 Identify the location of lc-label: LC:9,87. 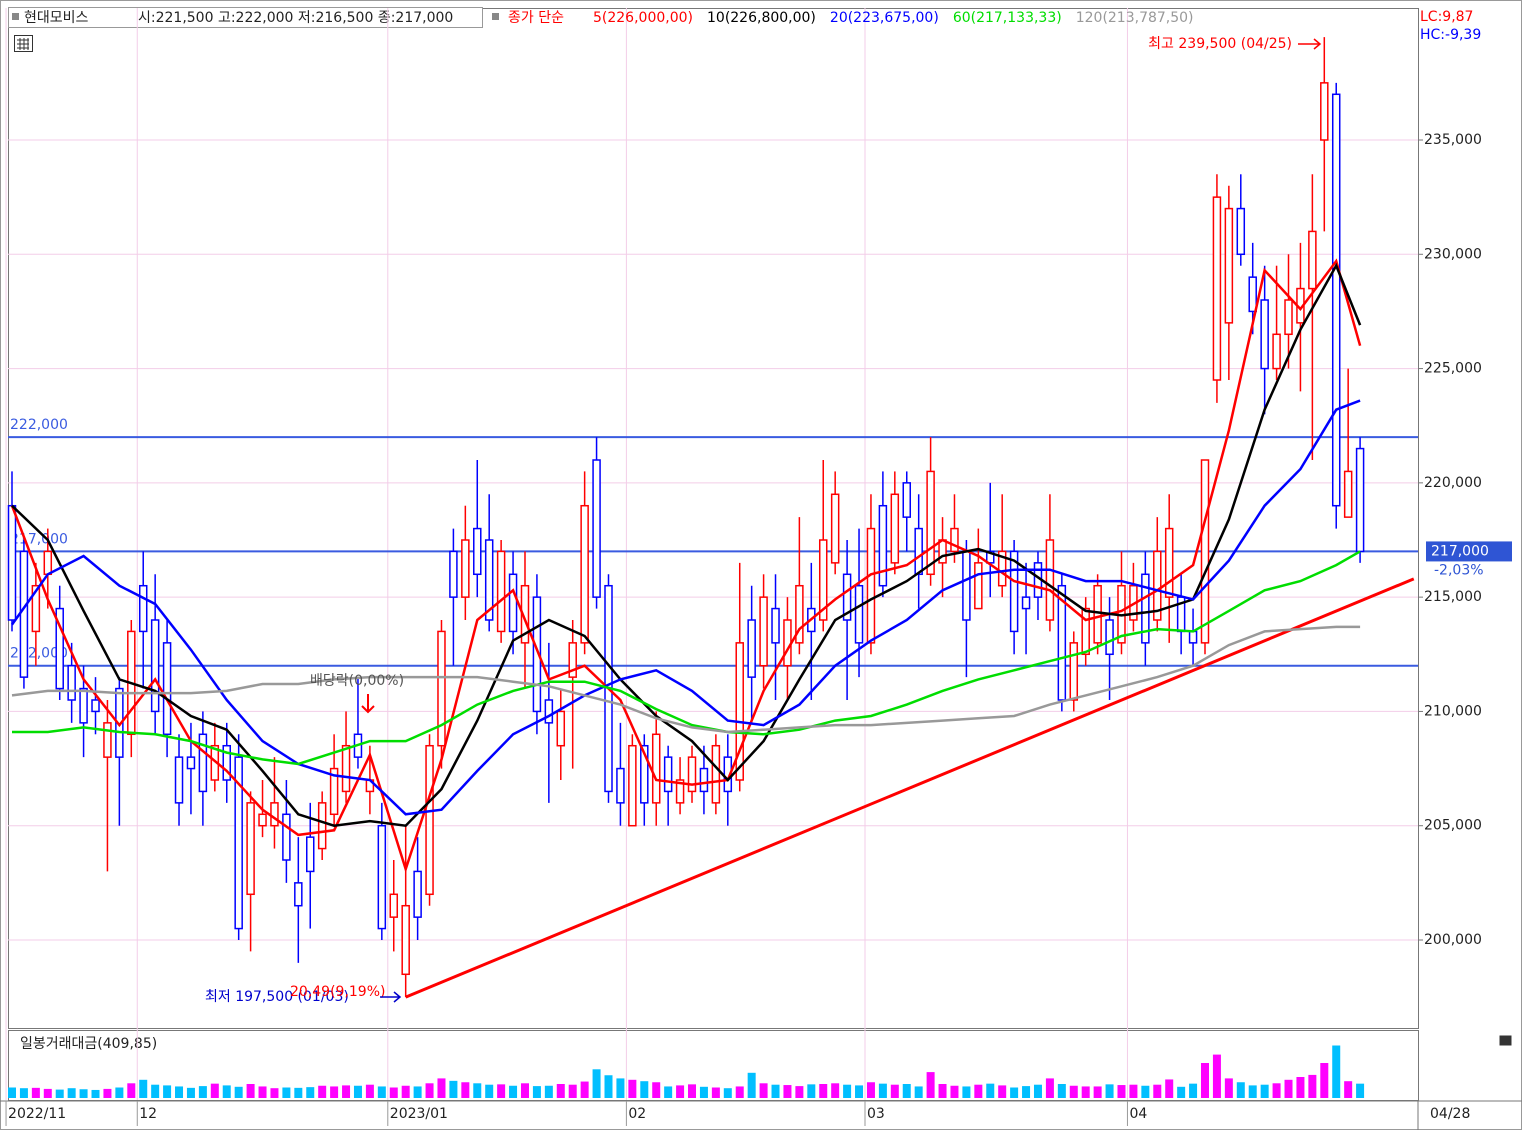
(1446, 17).